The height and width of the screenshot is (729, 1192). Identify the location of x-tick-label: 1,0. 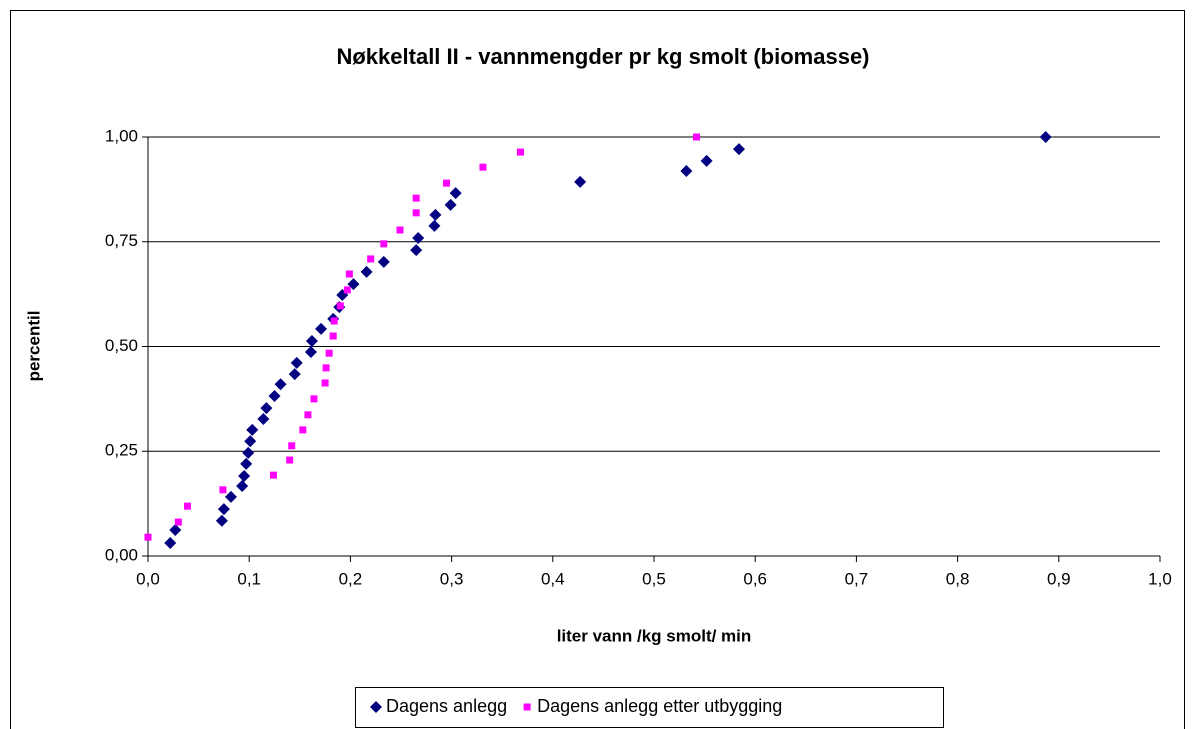
(1160, 578).